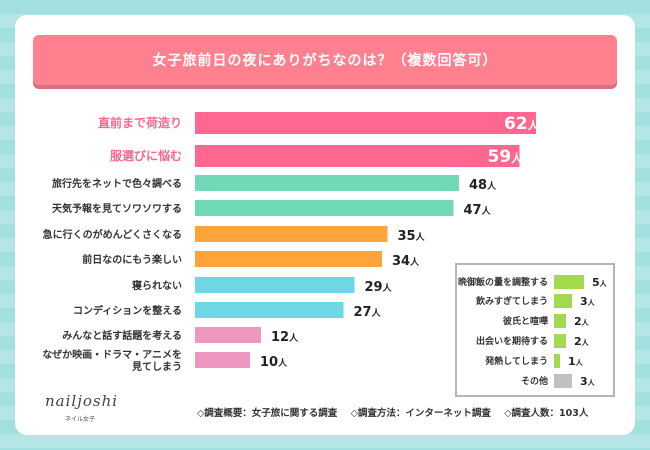 The height and width of the screenshot is (450, 650). I want to click on inset-category-label: その他, so click(534, 381).